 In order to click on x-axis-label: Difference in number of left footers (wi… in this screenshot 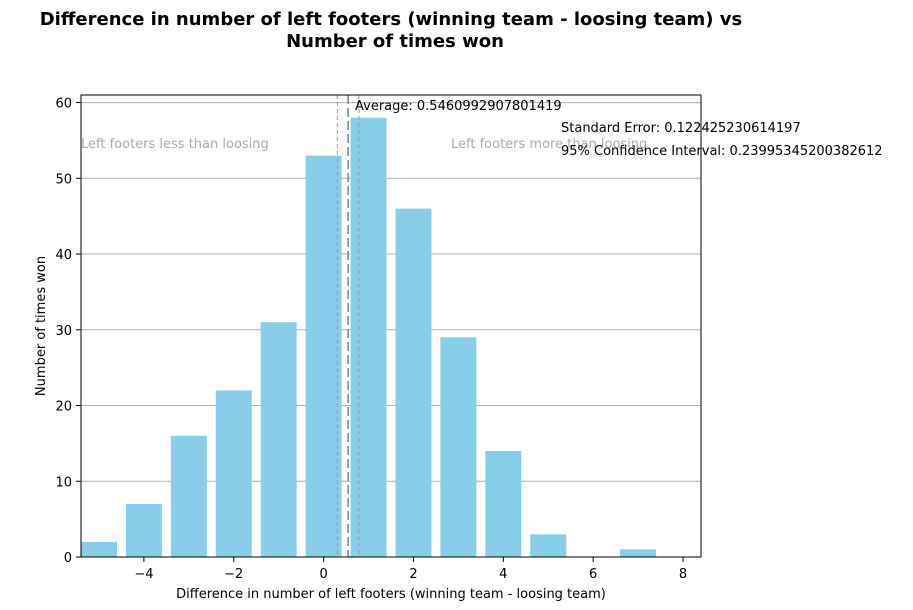, I will do `click(391, 594)`.